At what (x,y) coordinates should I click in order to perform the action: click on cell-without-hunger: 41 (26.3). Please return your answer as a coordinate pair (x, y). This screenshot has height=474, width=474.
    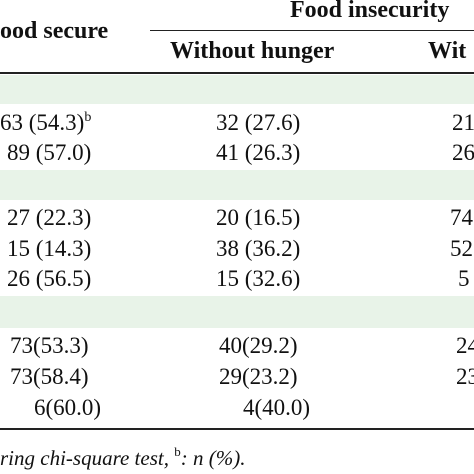
    Looking at the image, I should click on (258, 152).